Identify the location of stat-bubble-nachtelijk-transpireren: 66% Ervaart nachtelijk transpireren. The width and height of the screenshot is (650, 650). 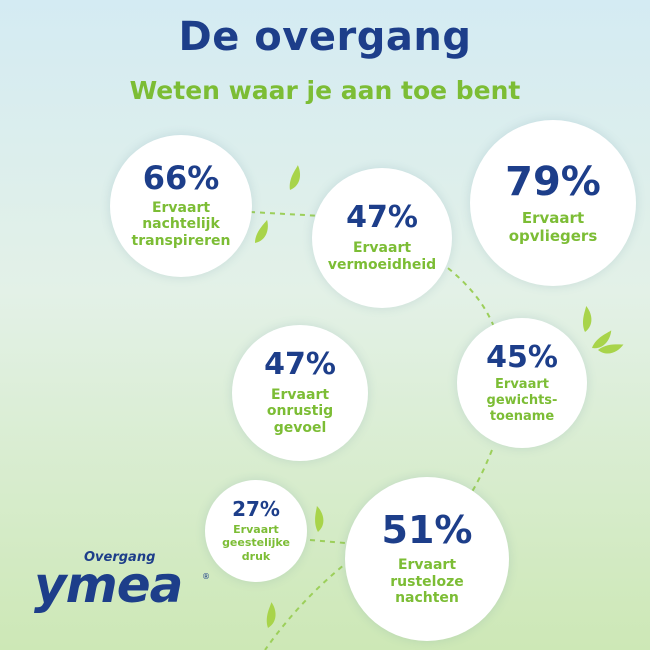
(181, 206).